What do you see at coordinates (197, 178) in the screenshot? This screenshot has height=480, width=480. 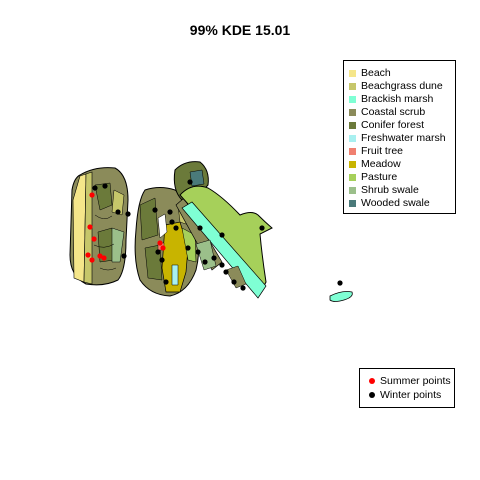 I see `wooded-swale-patch` at bounding box center [197, 178].